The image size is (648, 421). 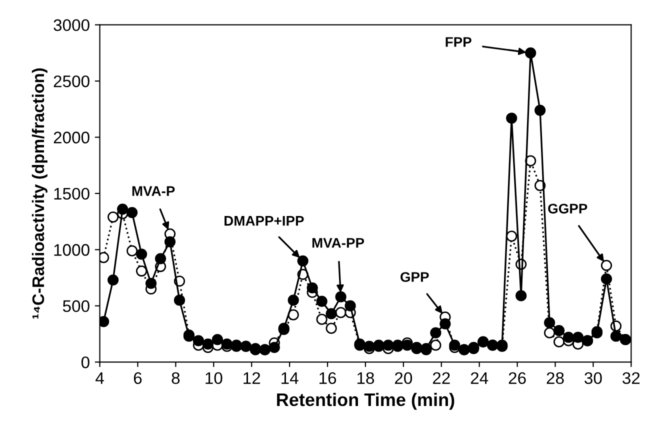 I want to click on annotation: DMAPP+IPP, so click(x=264, y=221).